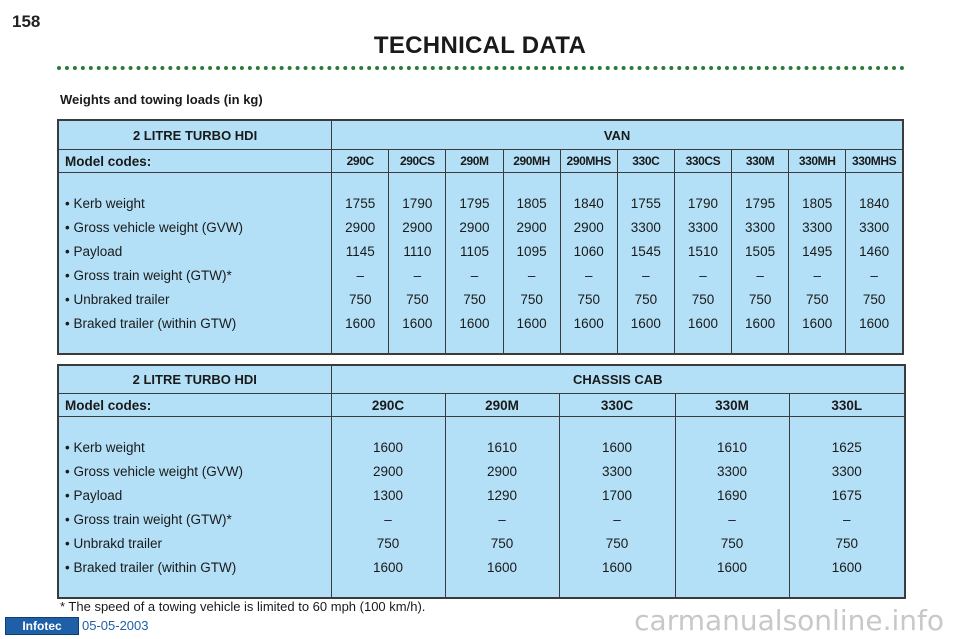  Describe the element at coordinates (474, 251) in the screenshot. I see `table-cell: 1105` at that location.